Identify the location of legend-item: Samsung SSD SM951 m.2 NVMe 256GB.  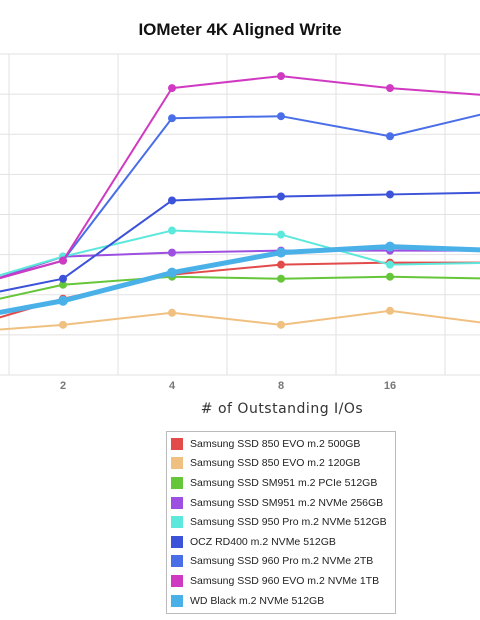
(281, 503).